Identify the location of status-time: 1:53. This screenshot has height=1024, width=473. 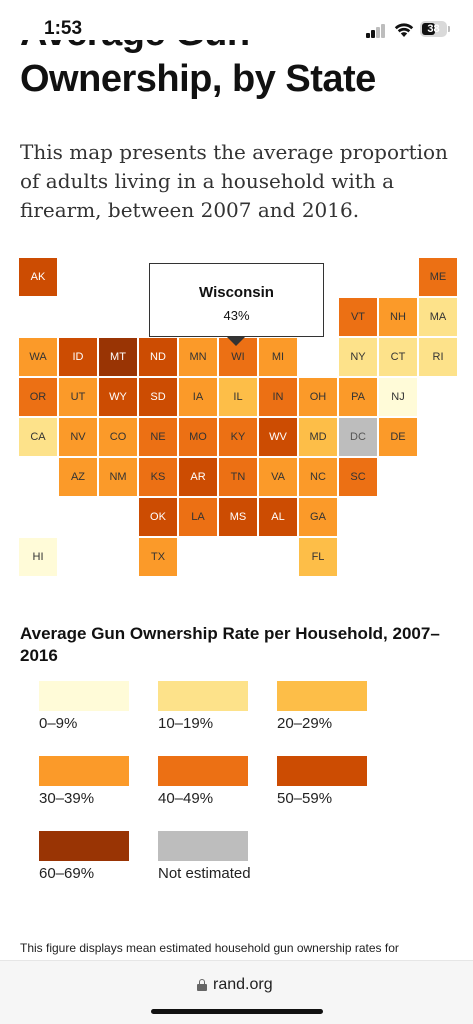
(63, 28).